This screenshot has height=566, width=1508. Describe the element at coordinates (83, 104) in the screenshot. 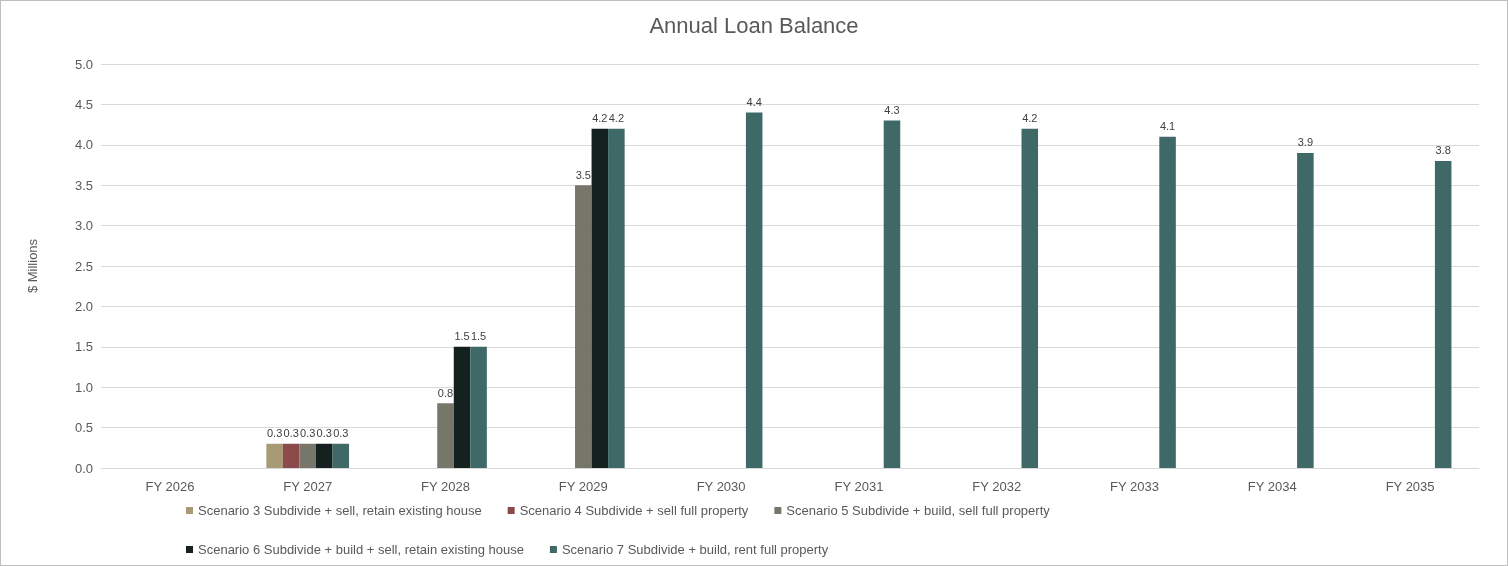

I see `y-tick-label: 4.5` at that location.